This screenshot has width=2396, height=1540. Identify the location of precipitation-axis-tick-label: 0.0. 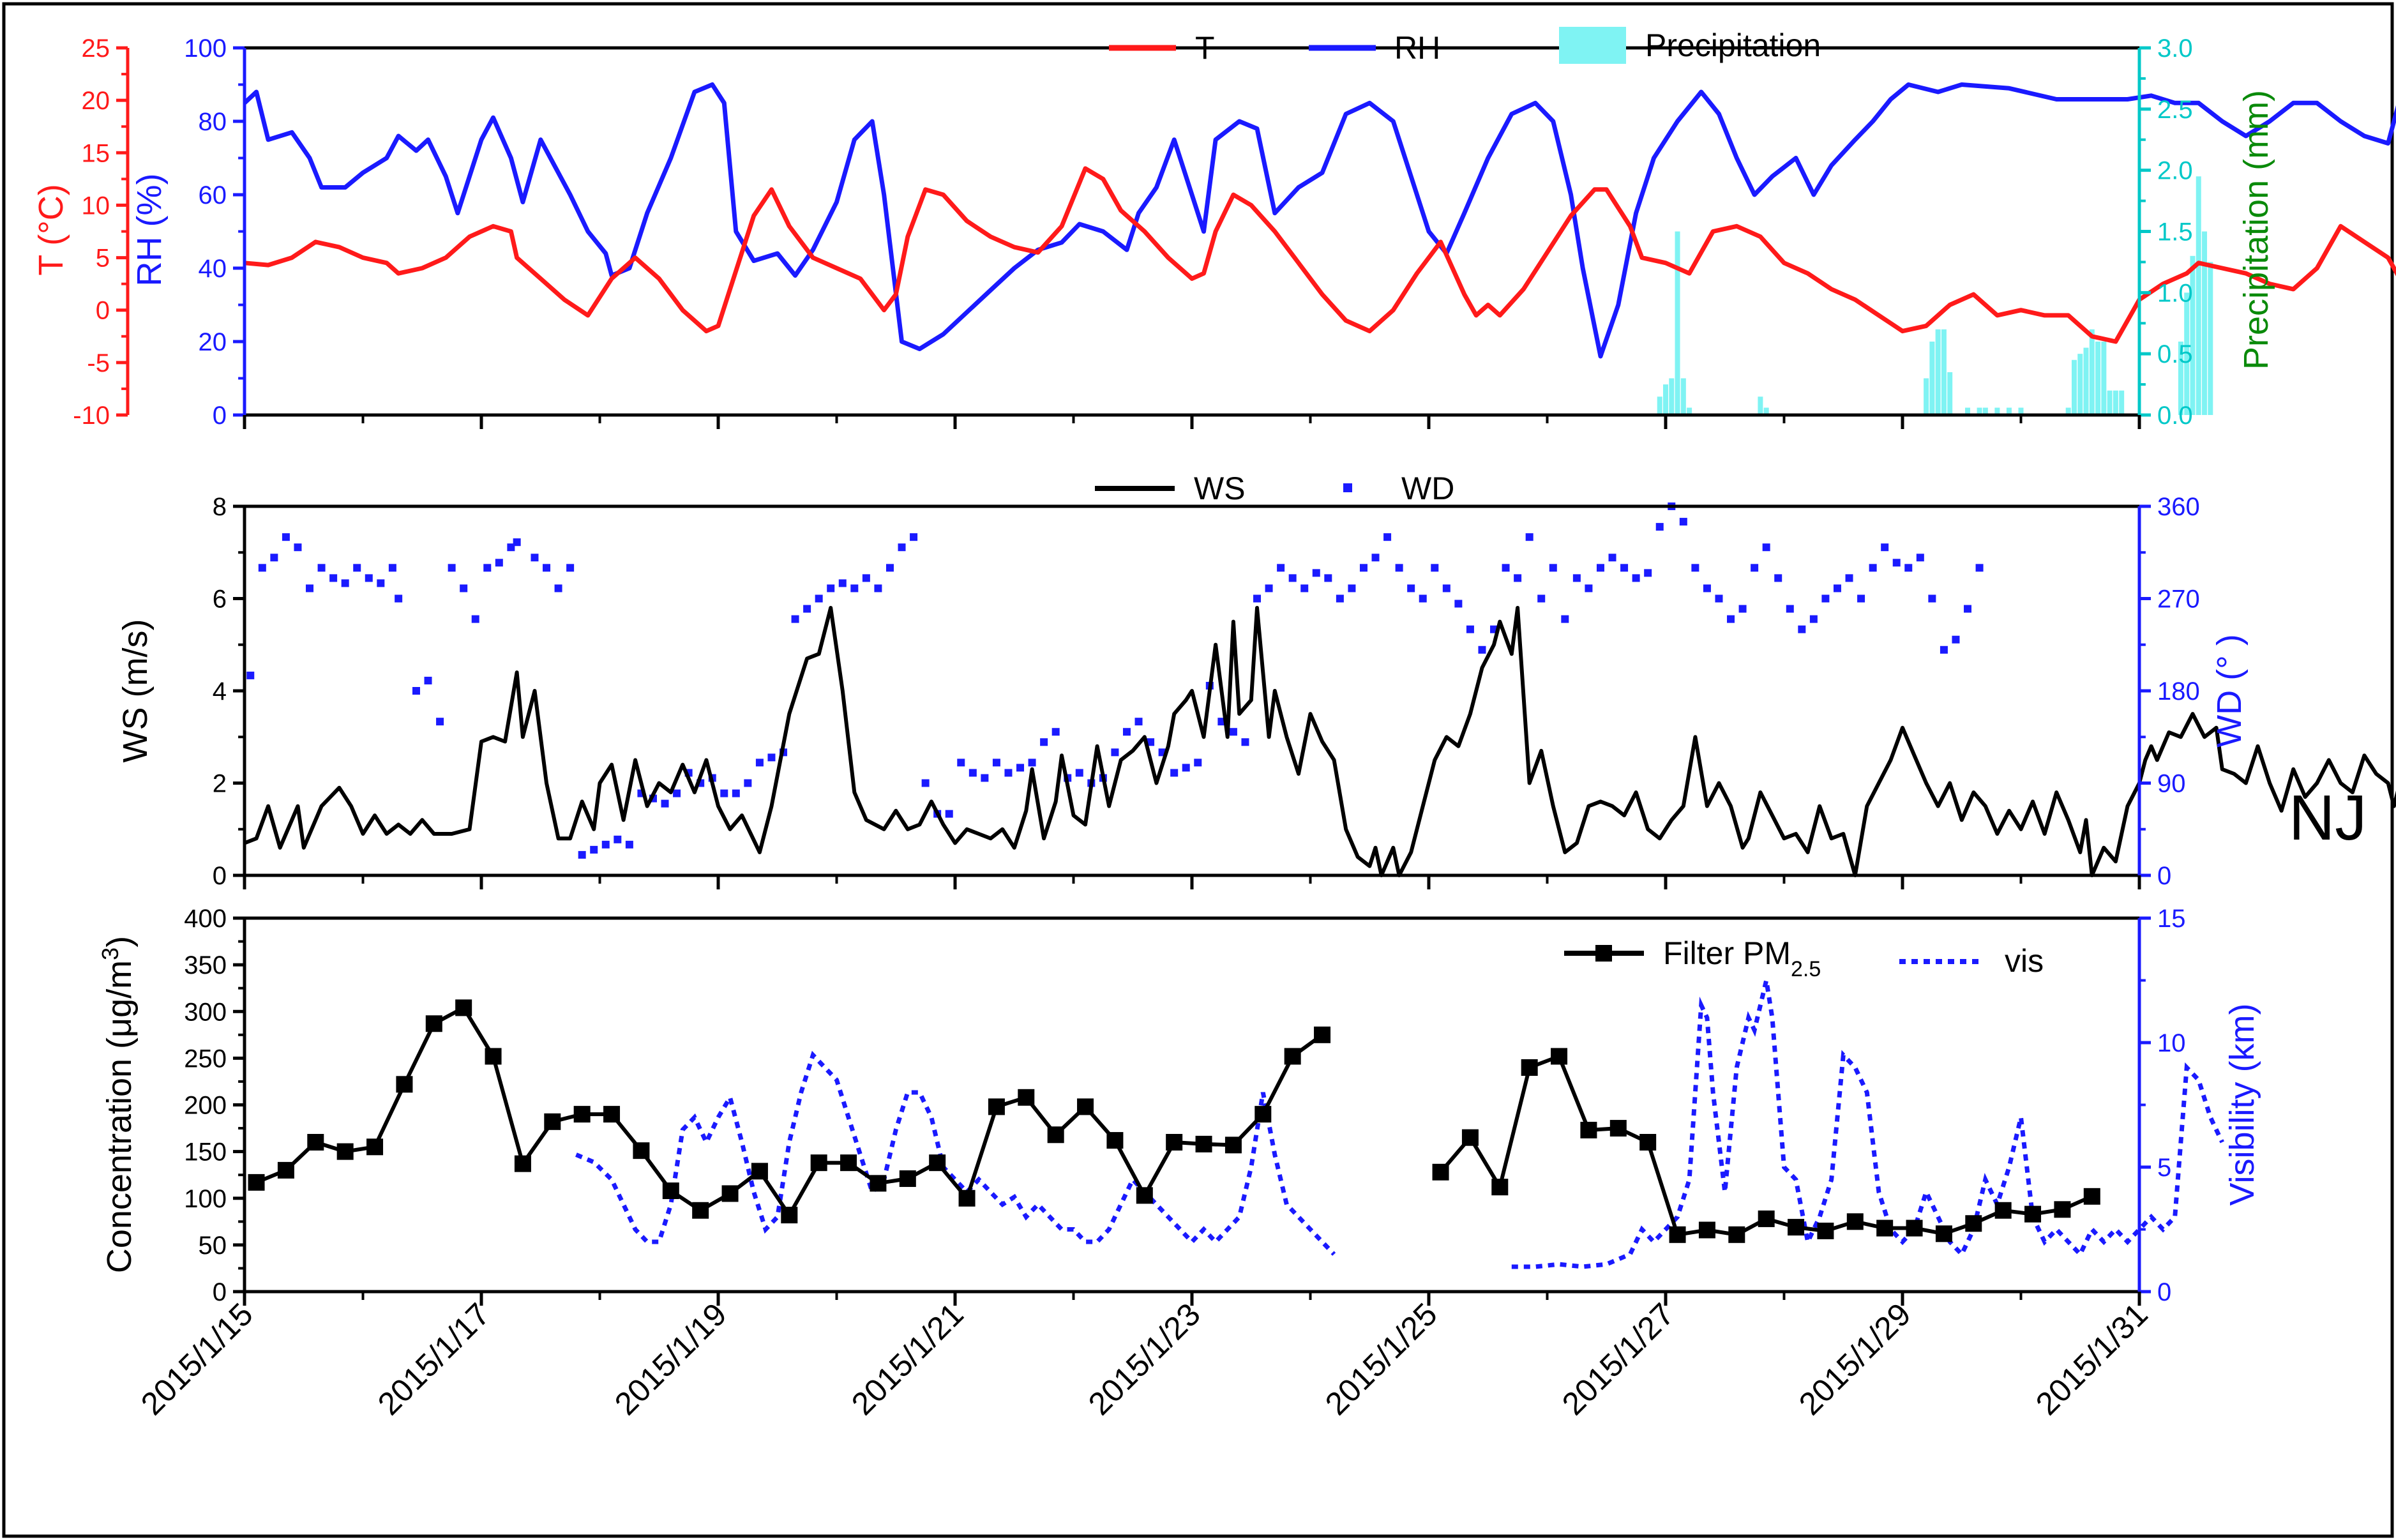
(2175, 416).